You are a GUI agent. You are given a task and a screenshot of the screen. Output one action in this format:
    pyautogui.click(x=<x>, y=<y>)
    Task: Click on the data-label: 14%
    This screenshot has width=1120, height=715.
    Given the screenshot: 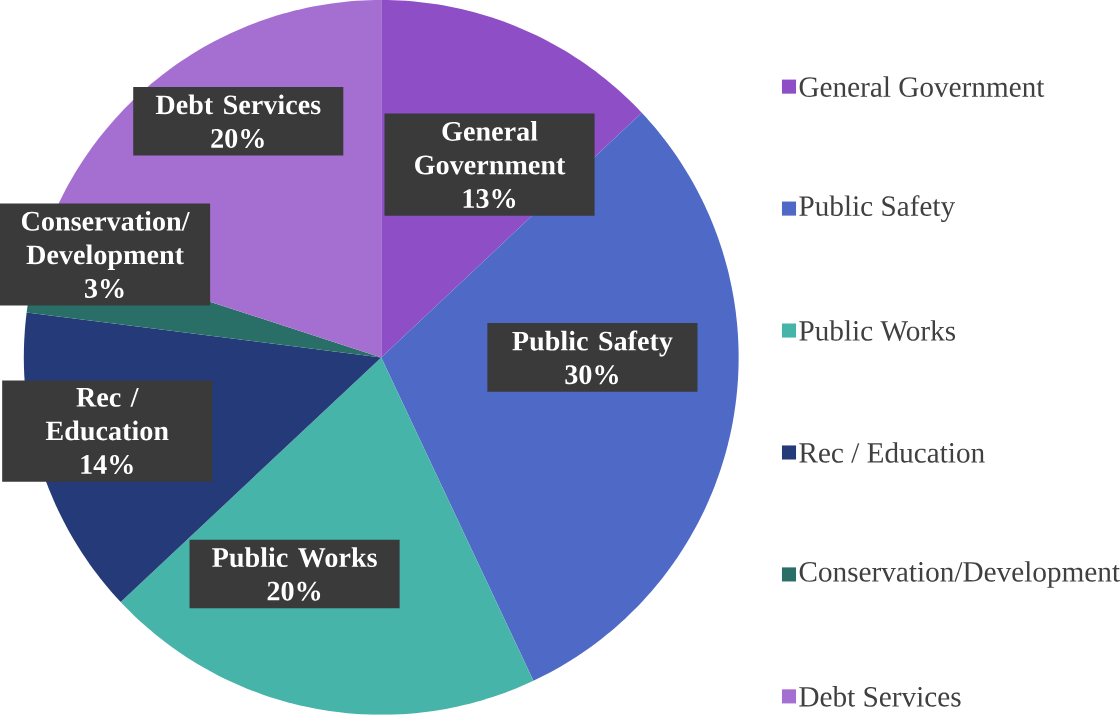 What is the action you would take?
    pyautogui.click(x=107, y=465)
    